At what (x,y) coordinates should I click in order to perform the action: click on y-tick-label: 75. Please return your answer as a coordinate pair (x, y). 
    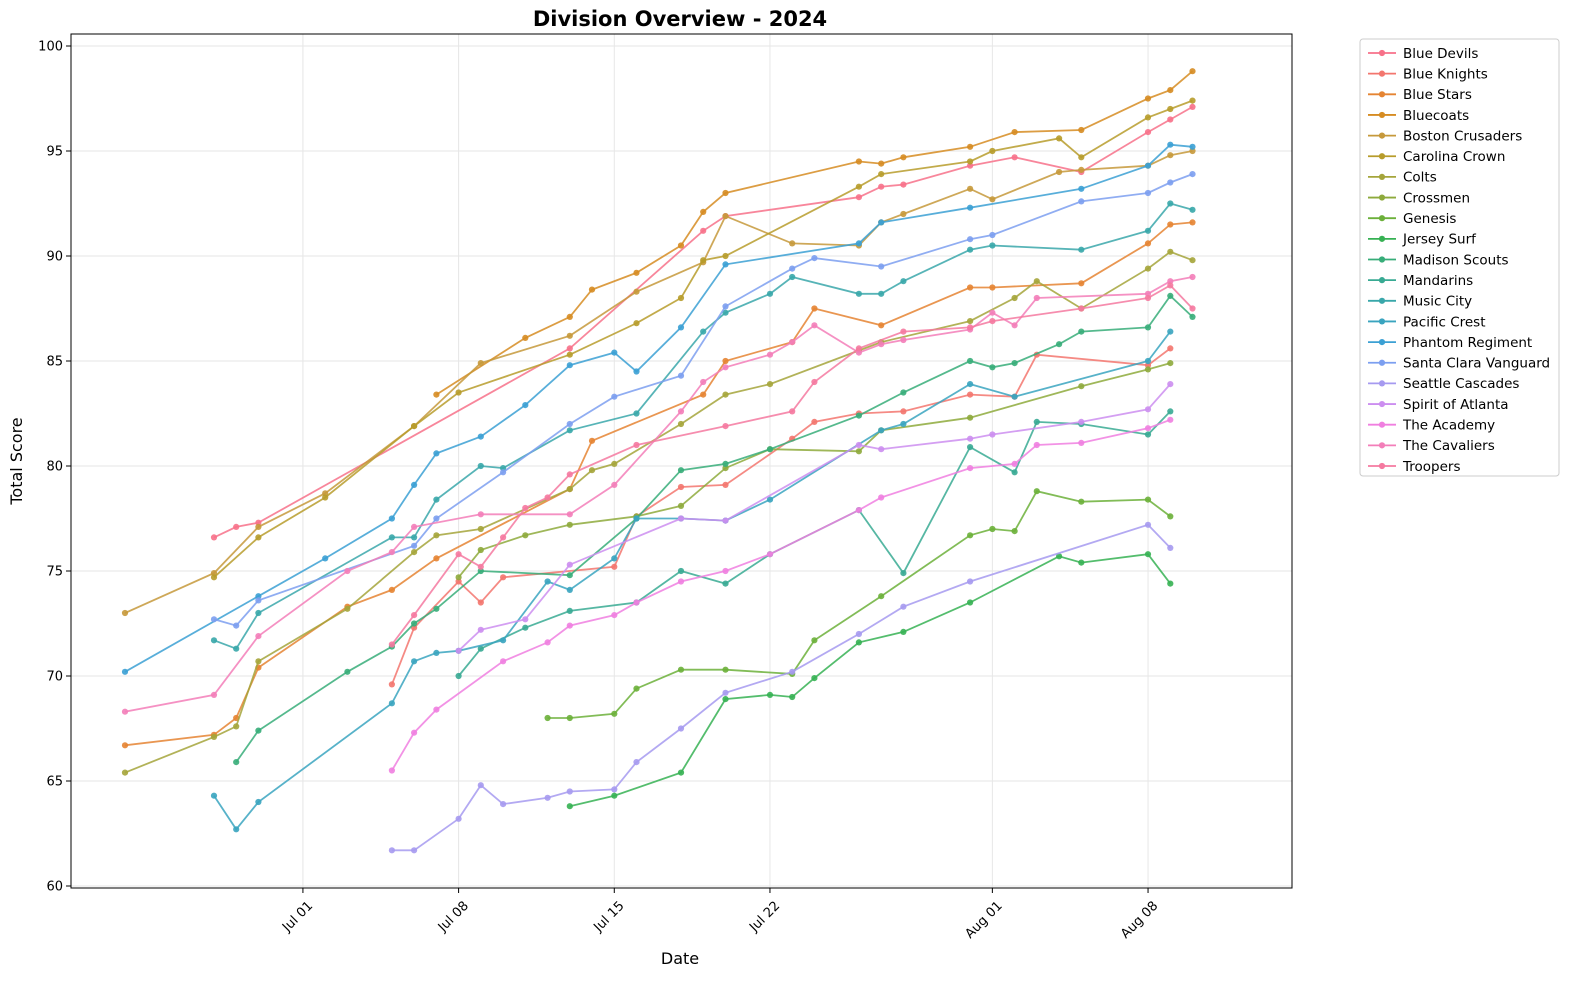
    Looking at the image, I should click on (54, 572).